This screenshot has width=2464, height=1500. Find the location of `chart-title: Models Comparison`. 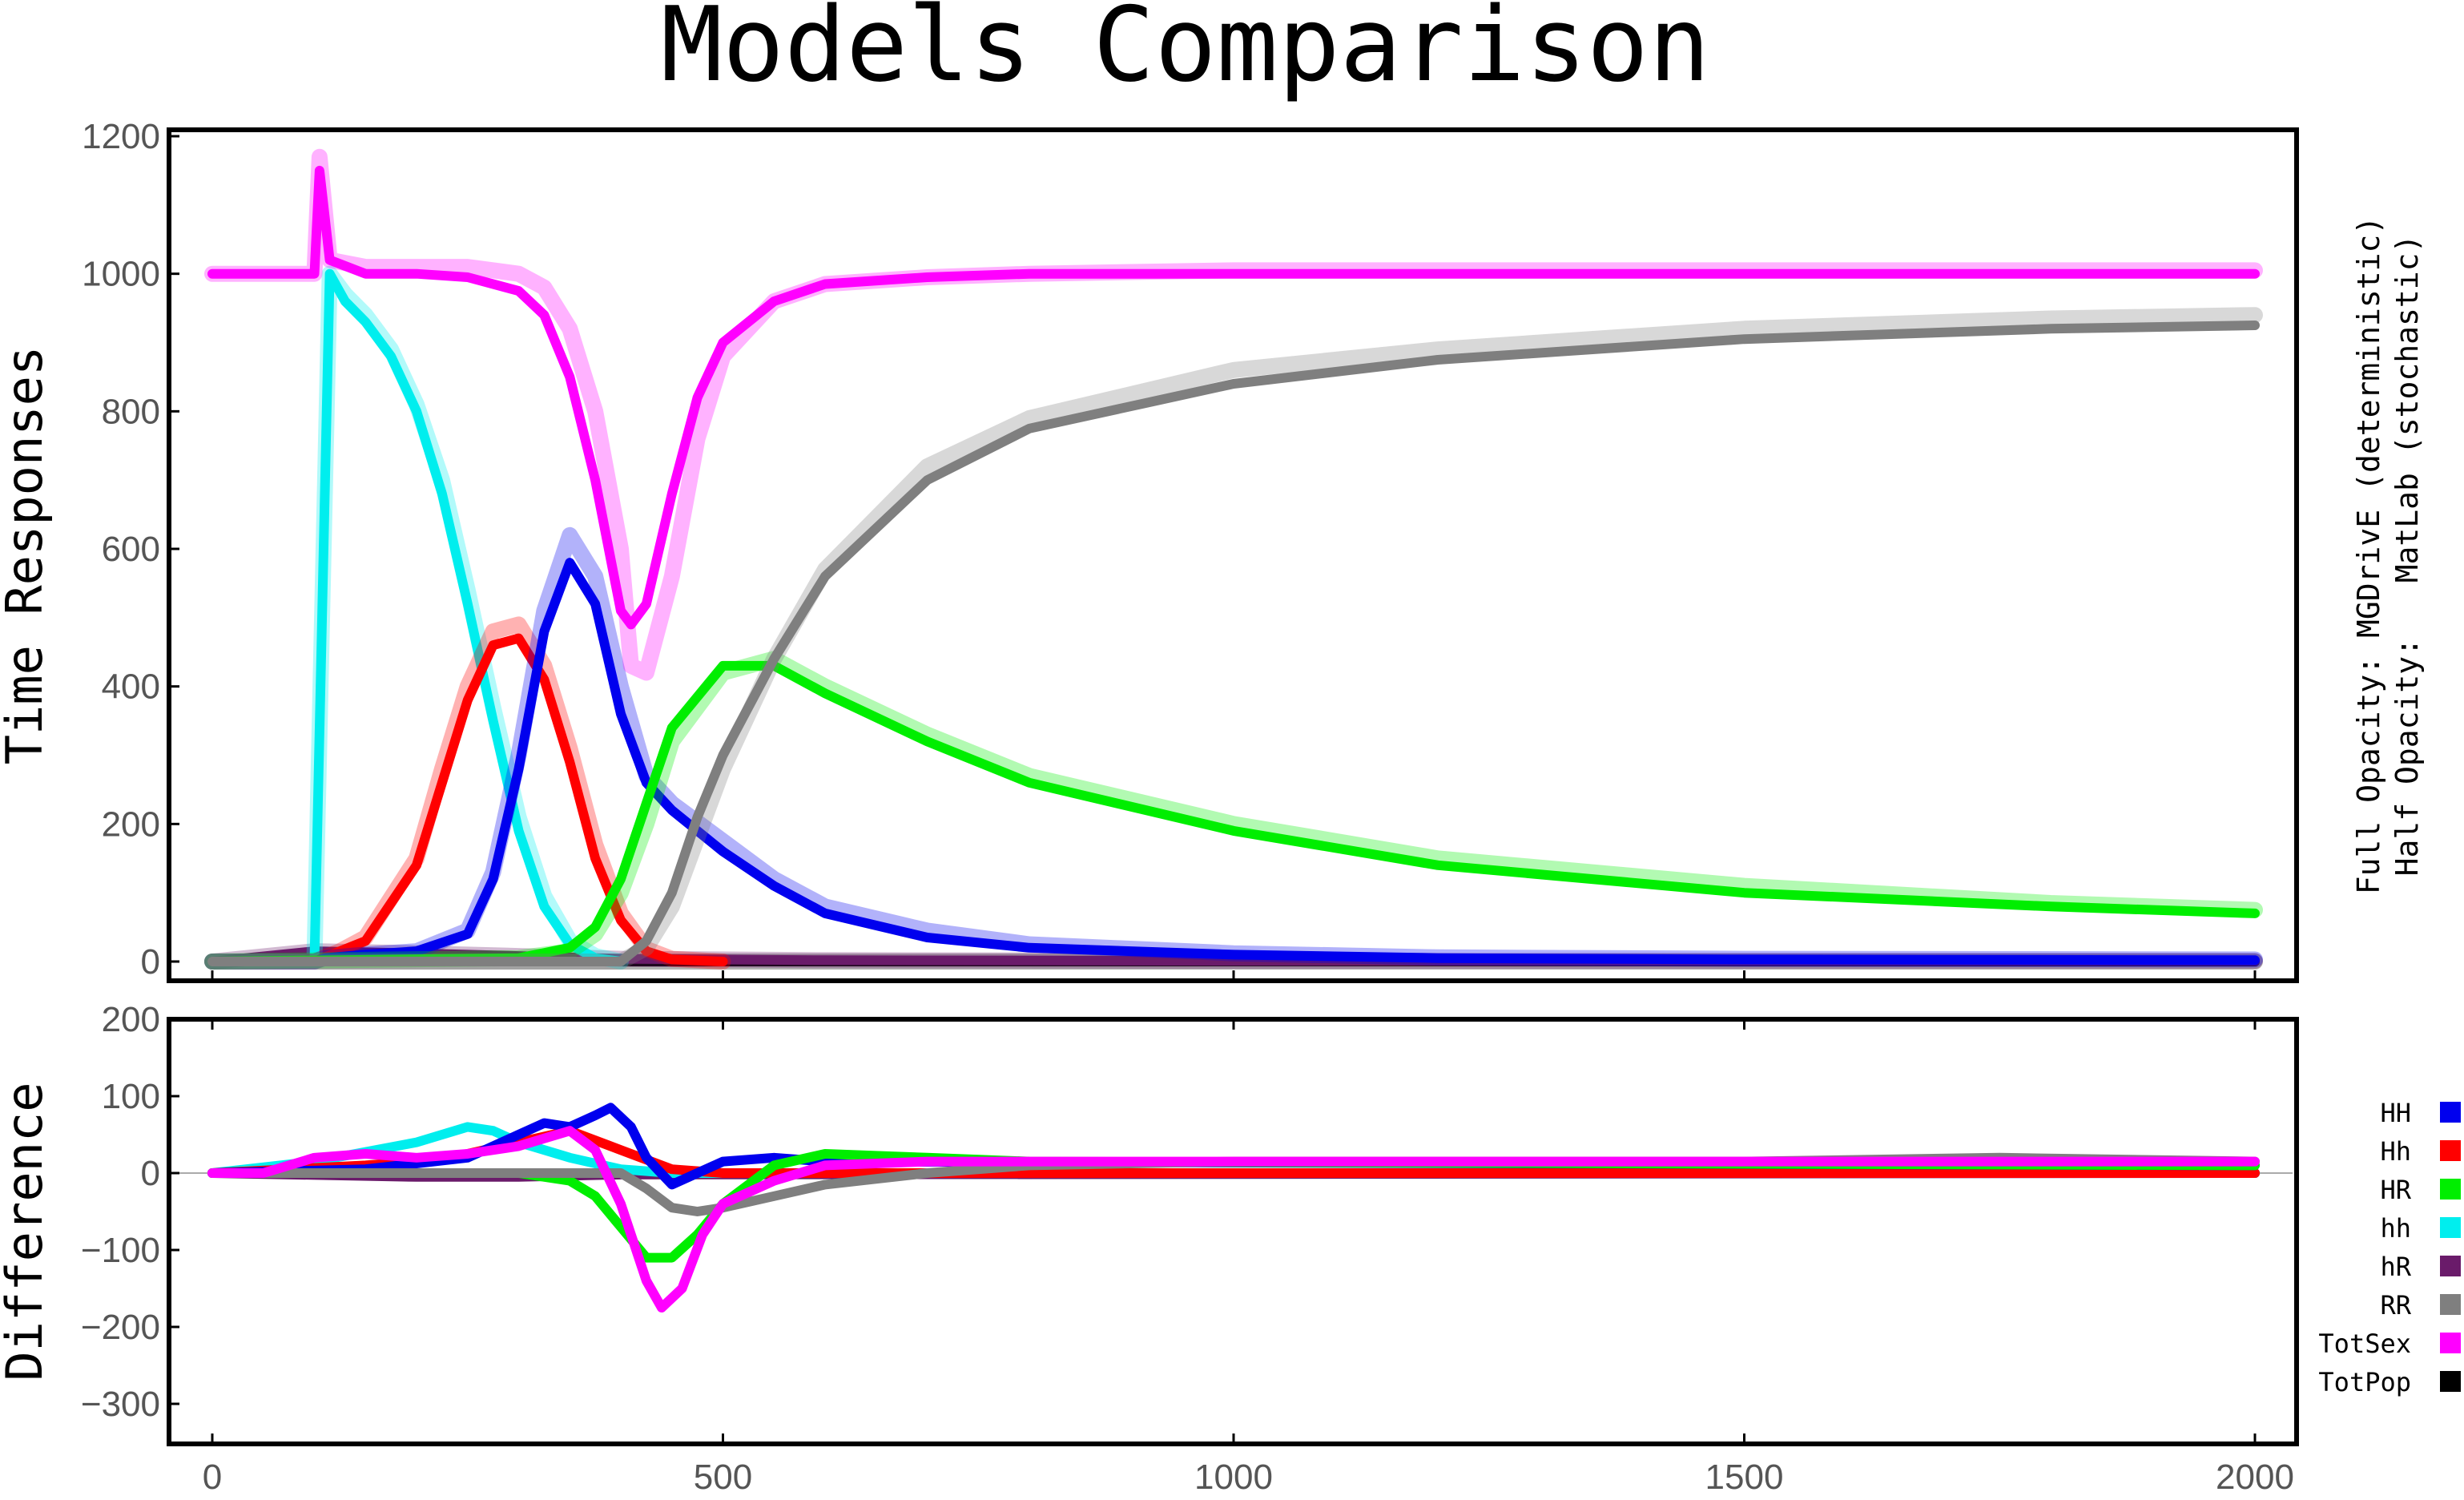

chart-title: Models Comparison is located at coordinates (1185, 52).